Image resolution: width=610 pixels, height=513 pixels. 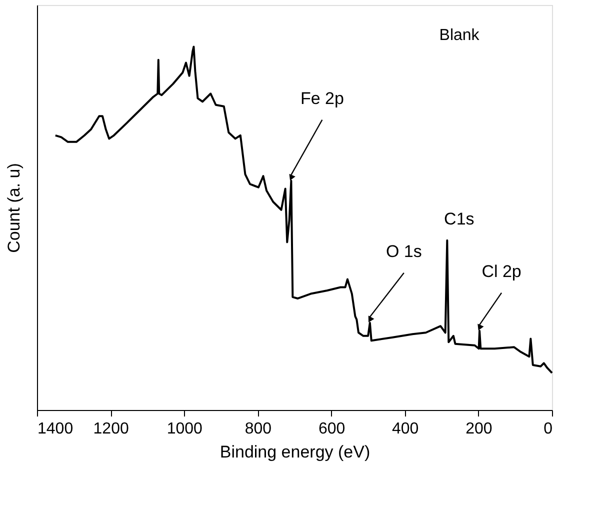 What do you see at coordinates (548, 429) in the screenshot?
I see `x-tick-label: 0` at bounding box center [548, 429].